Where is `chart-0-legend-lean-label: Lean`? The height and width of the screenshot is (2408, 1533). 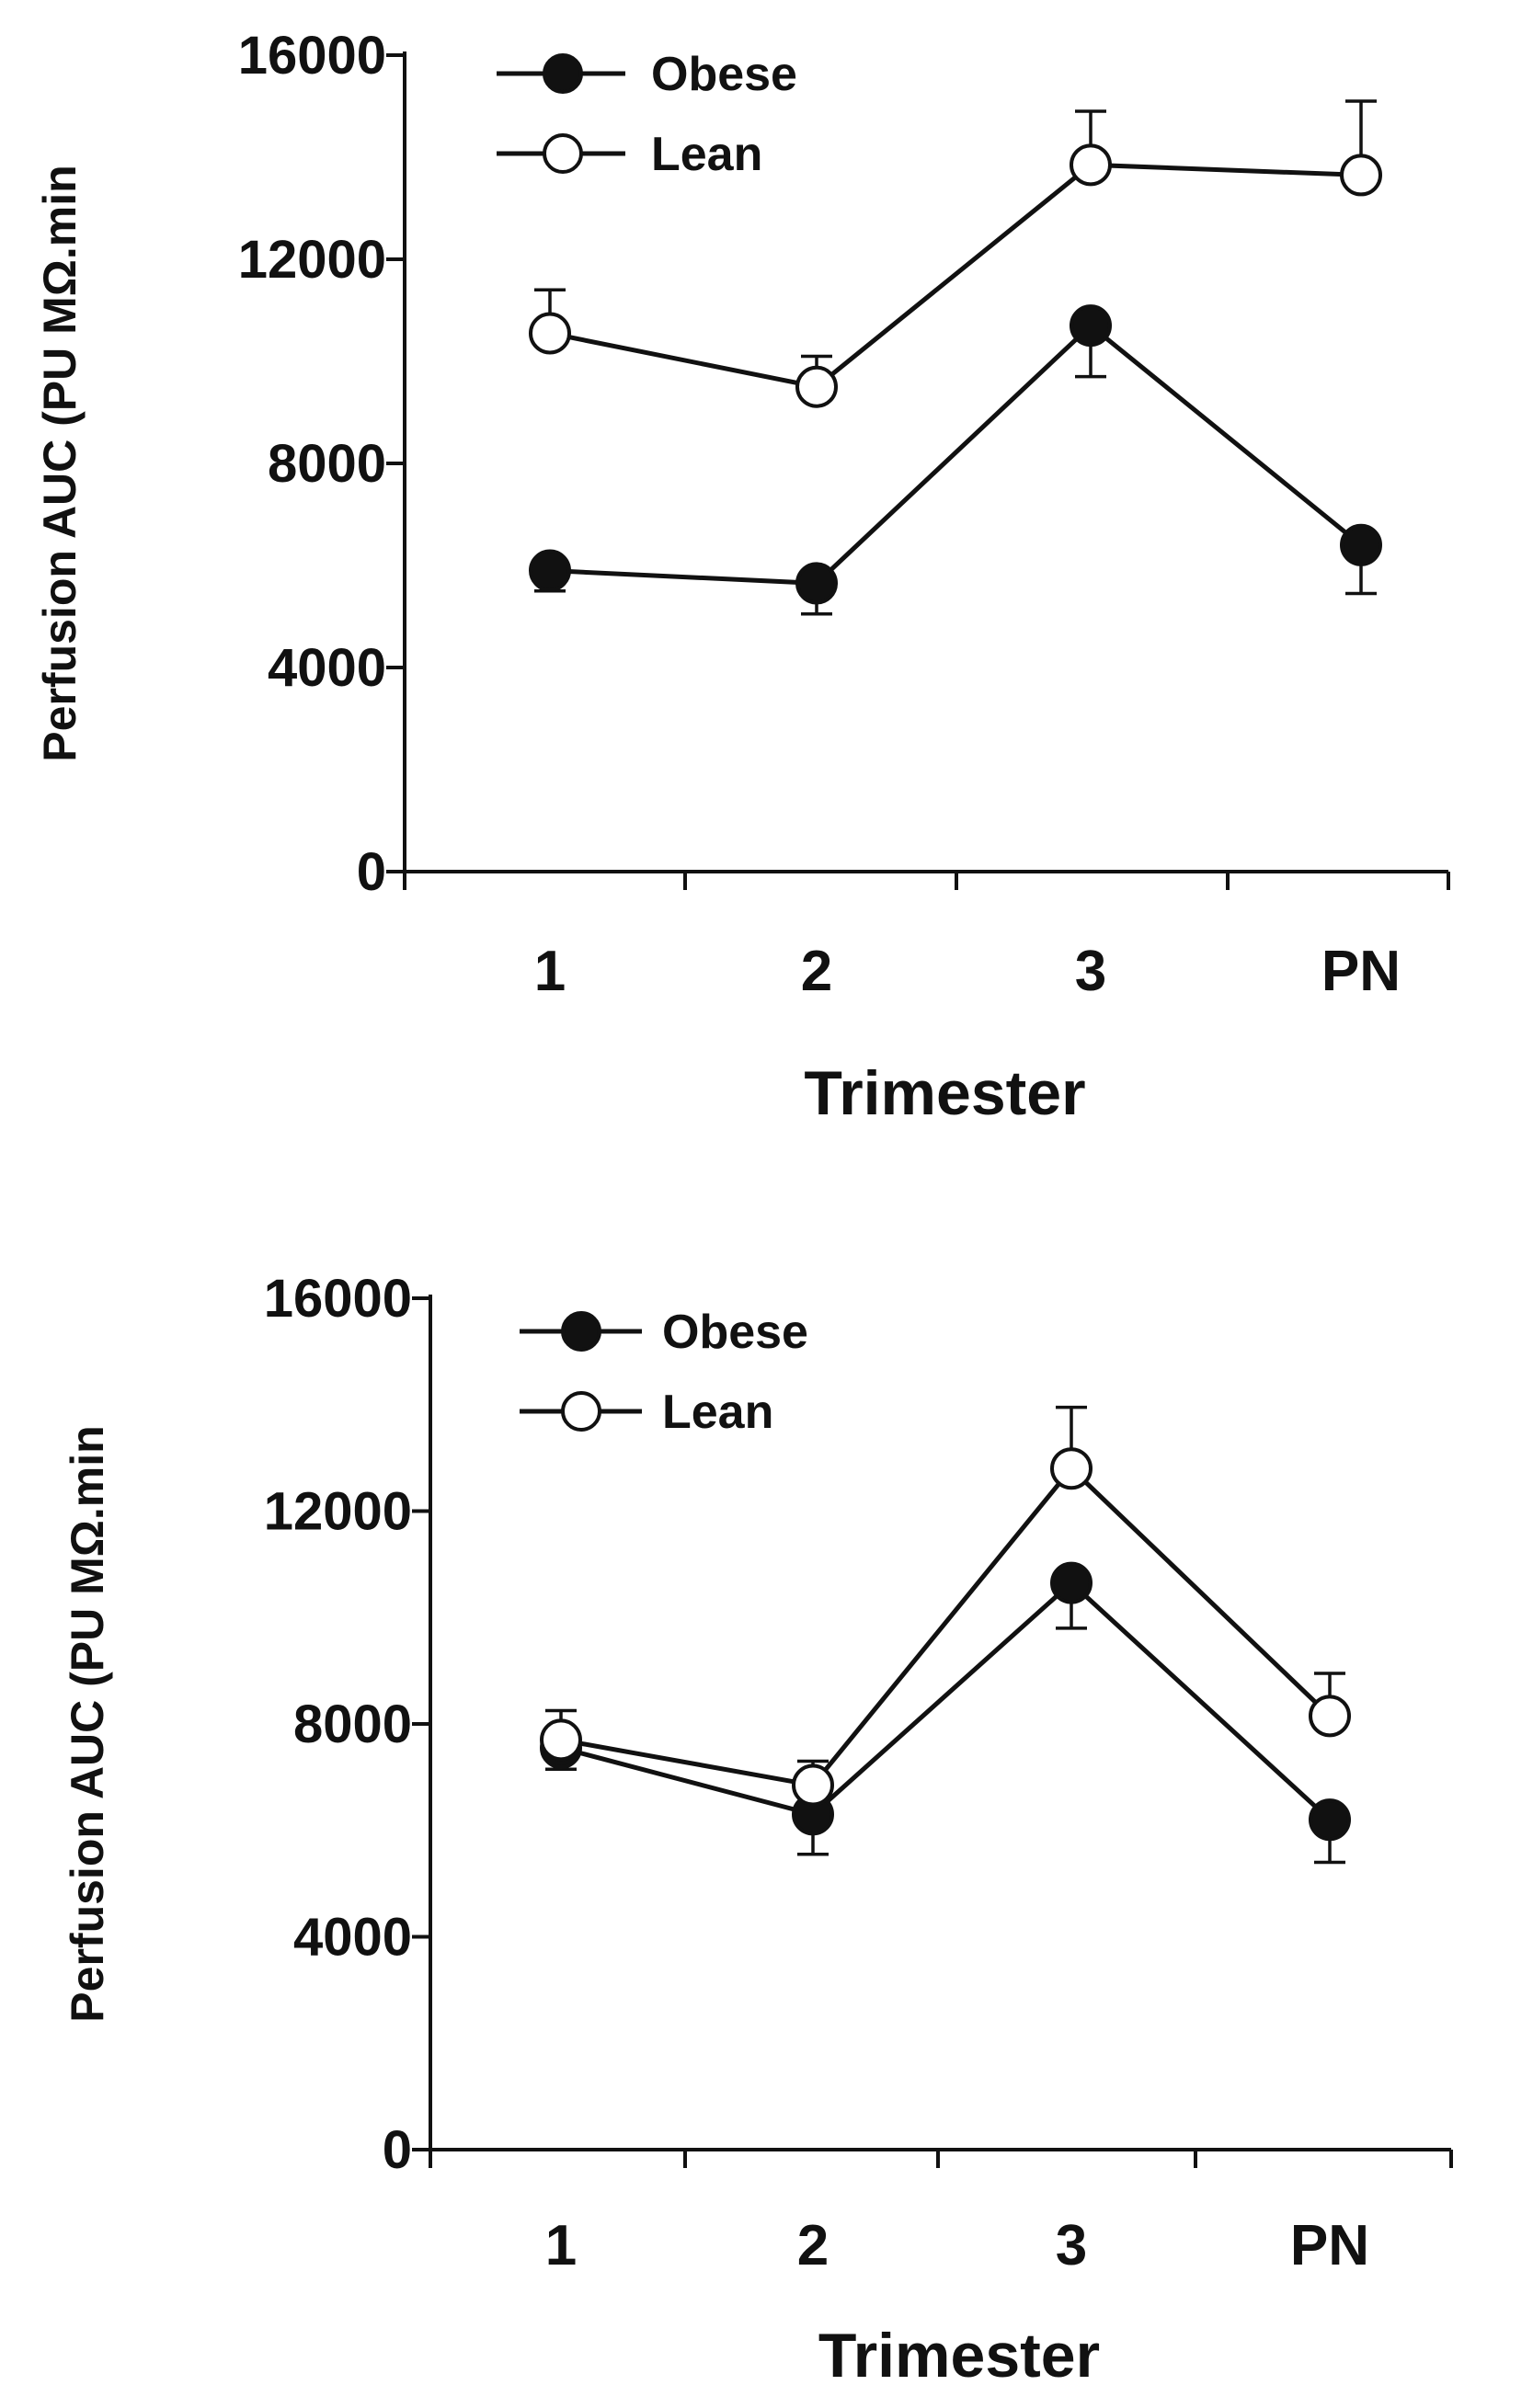 chart-0-legend-lean-label: Lean is located at coordinates (706, 154).